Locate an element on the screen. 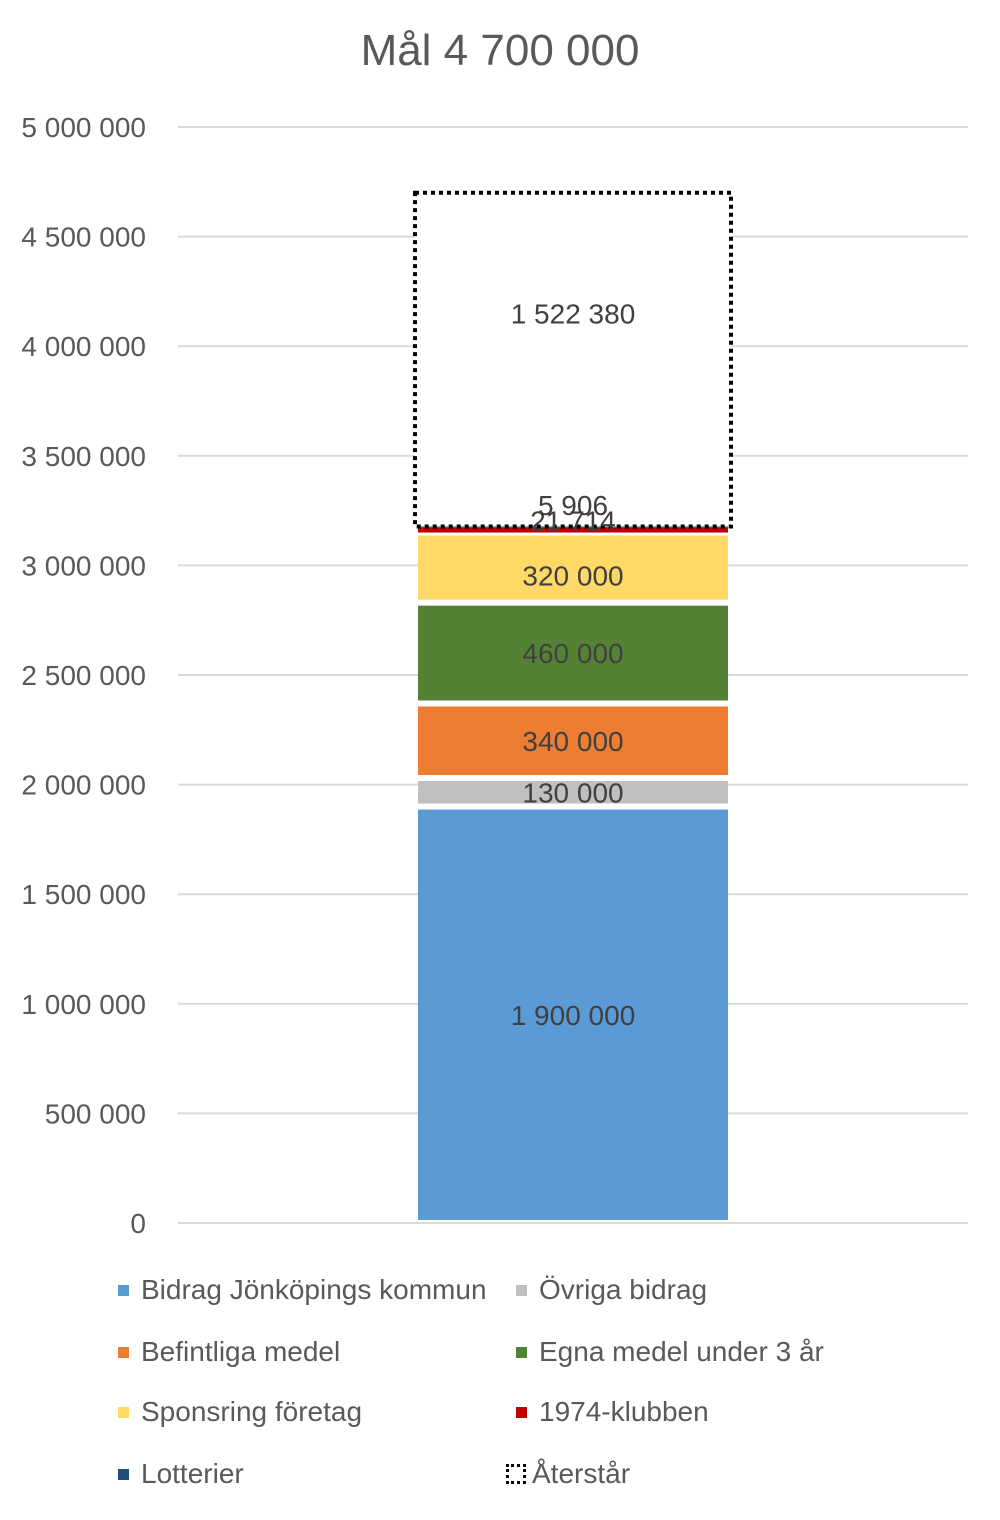  bar-segment-aterstar is located at coordinates (573, 359).